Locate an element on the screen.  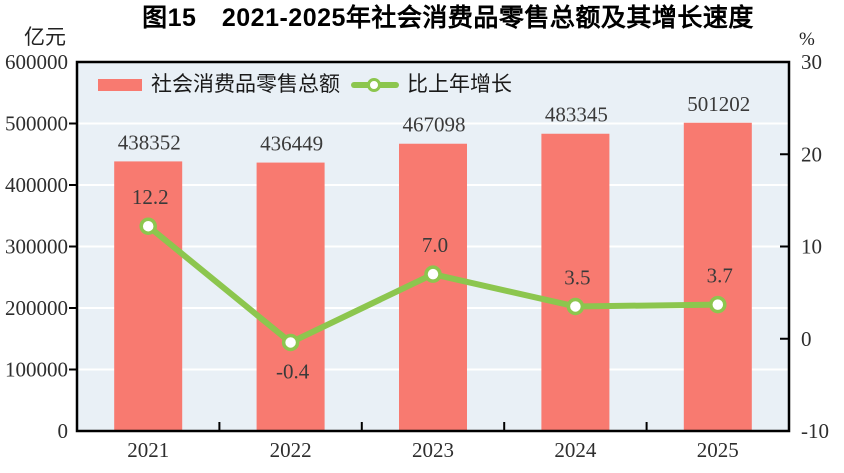
bar-value-label-2022: 436449 is located at coordinates (291, 144).